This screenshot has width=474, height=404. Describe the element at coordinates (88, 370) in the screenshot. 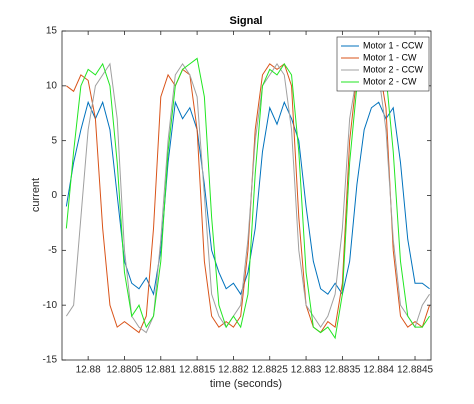

I see `x-tick-label: 12.88` at that location.